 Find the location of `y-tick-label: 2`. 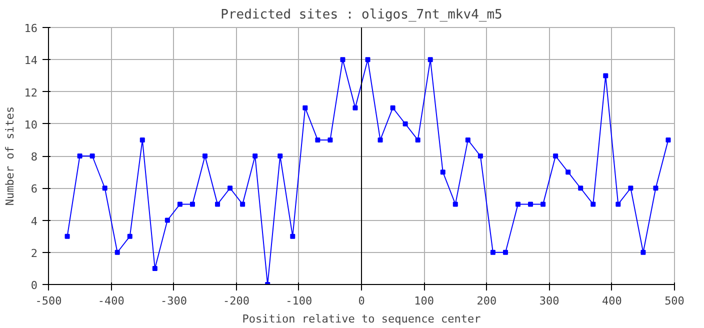

y-tick-label: 2 is located at coordinates (34, 253).